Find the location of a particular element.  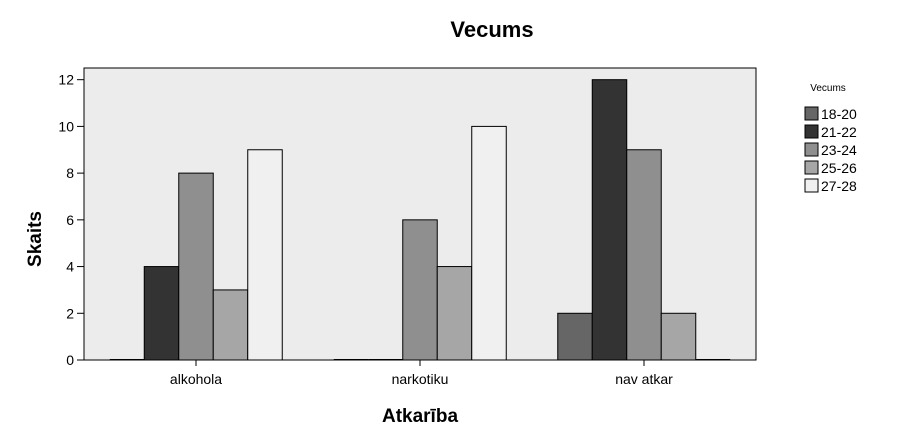

legend-label: 18-20 is located at coordinates (839, 114).